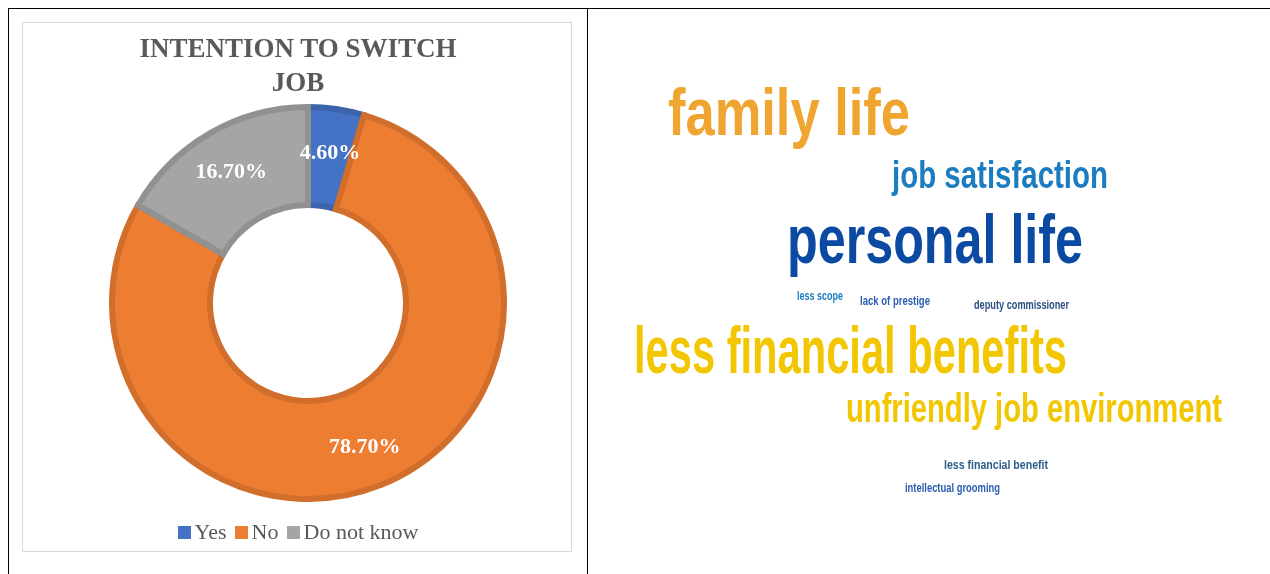 The width and height of the screenshot is (1270, 574). Describe the element at coordinates (1021, 305) in the screenshot. I see `text: deputy commissioner` at that location.